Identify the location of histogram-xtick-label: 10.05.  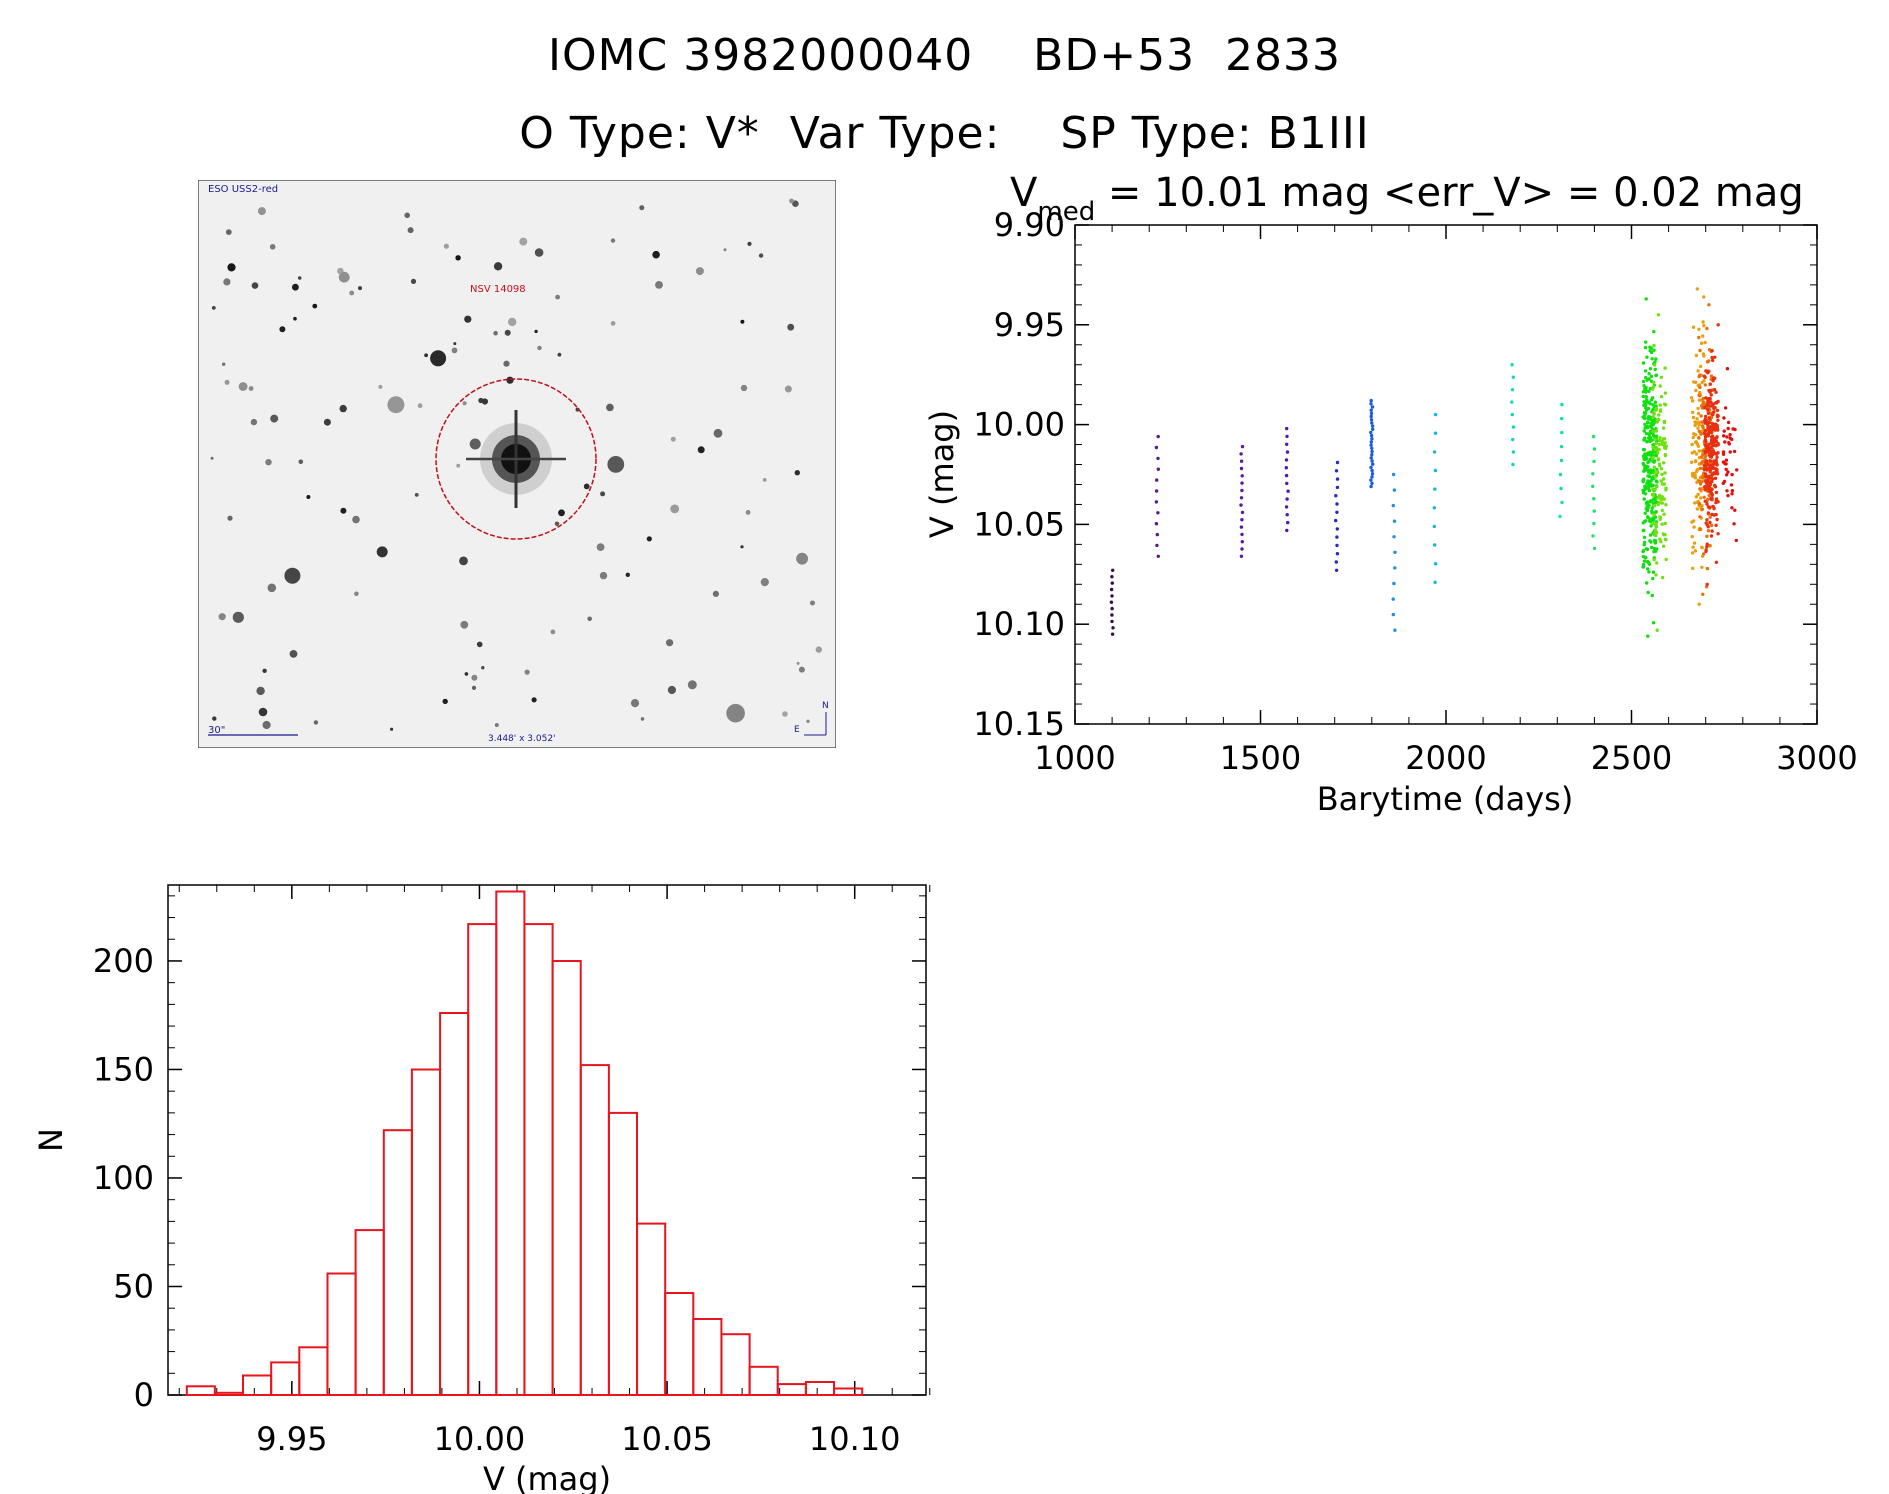
(667, 1439).